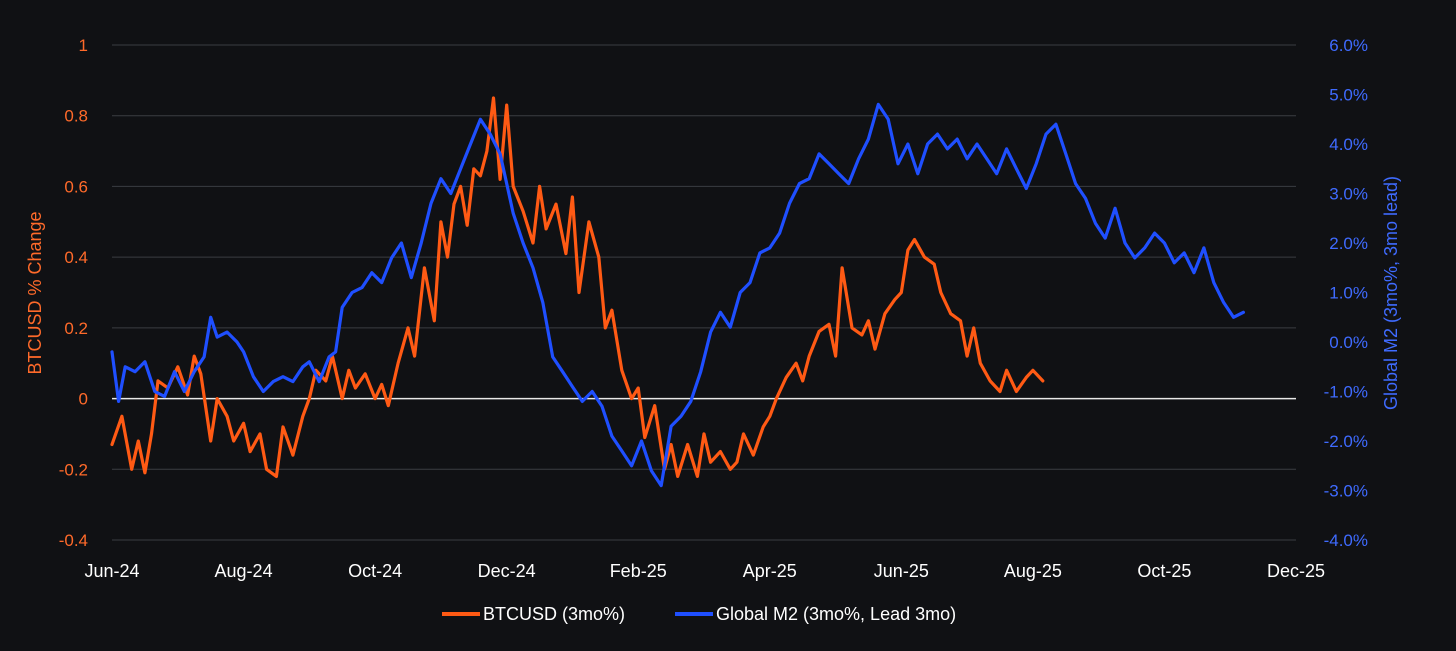 The image size is (1456, 651). Describe the element at coordinates (507, 571) in the screenshot. I see `x-tick-label: Dec-24` at that location.